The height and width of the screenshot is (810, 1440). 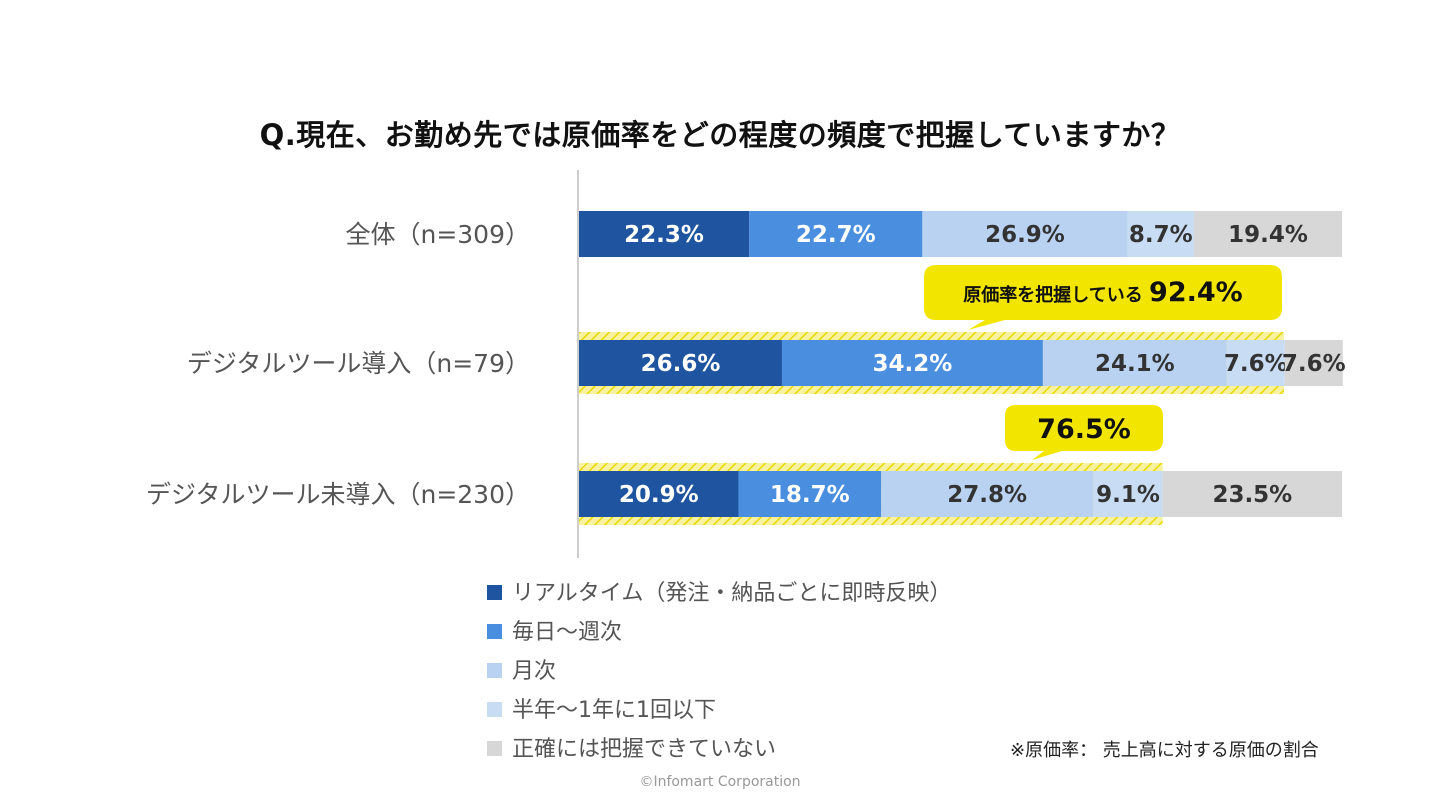 I want to click on legend-label-1: 毎日～週次, so click(x=567, y=632).